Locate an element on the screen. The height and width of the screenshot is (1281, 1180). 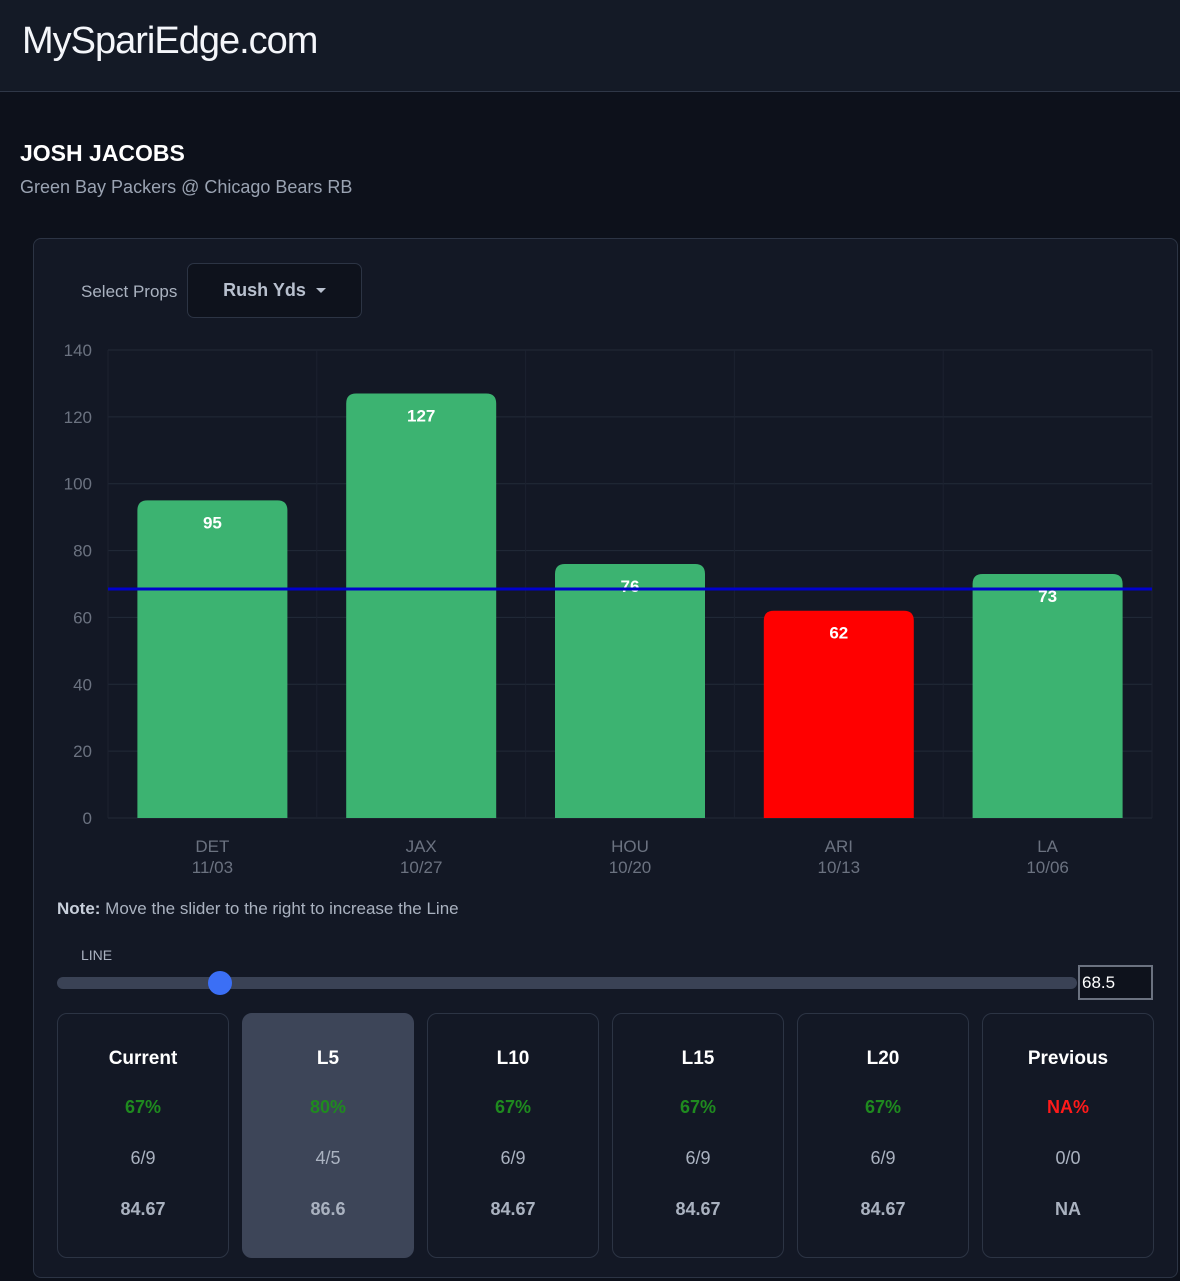
x-tick-label: JAX is located at coordinates (421, 846).